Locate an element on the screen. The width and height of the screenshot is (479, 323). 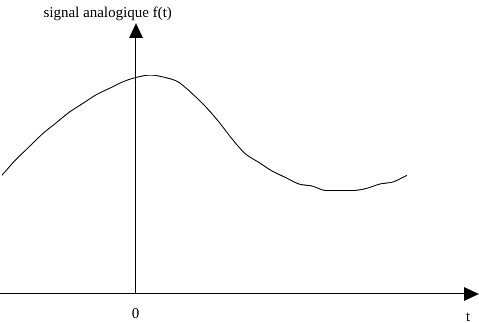
text: 0 is located at coordinates (136, 314).